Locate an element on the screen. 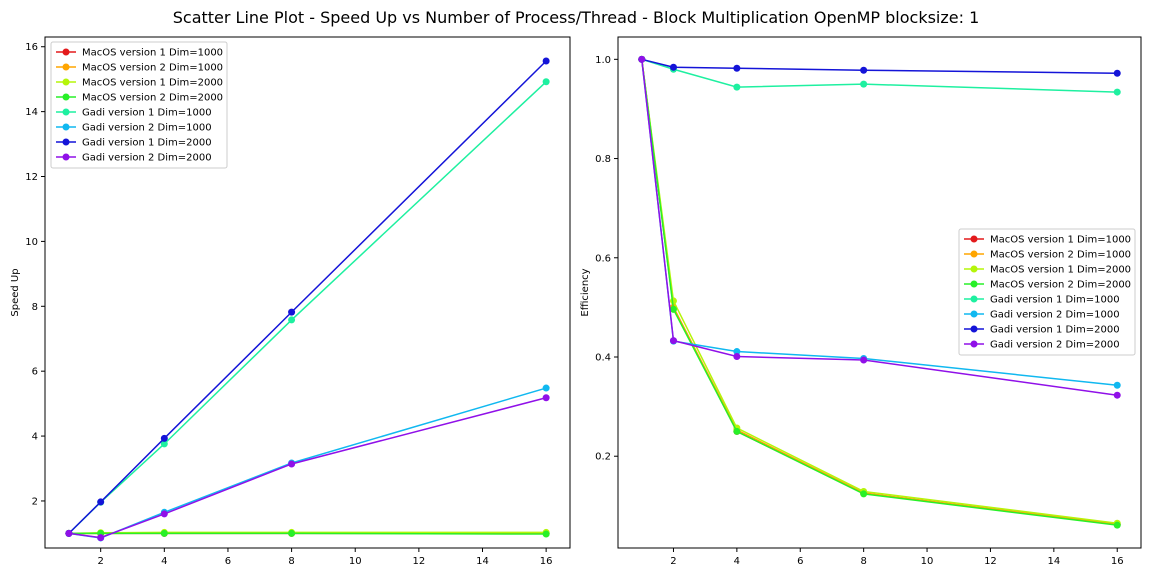 Image resolution: width=1152 pixels, height=576 pixels. speedup-x-tick-label: 10 is located at coordinates (355, 561).